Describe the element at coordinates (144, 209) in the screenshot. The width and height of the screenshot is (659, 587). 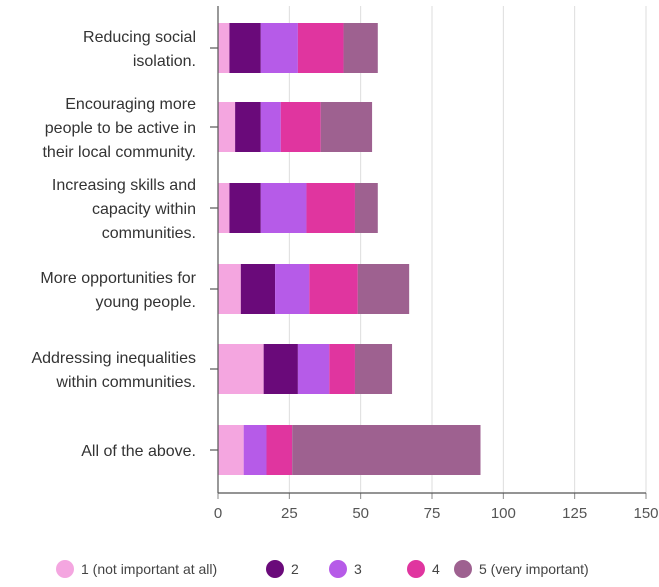
I see `category-label: capacity within` at that location.